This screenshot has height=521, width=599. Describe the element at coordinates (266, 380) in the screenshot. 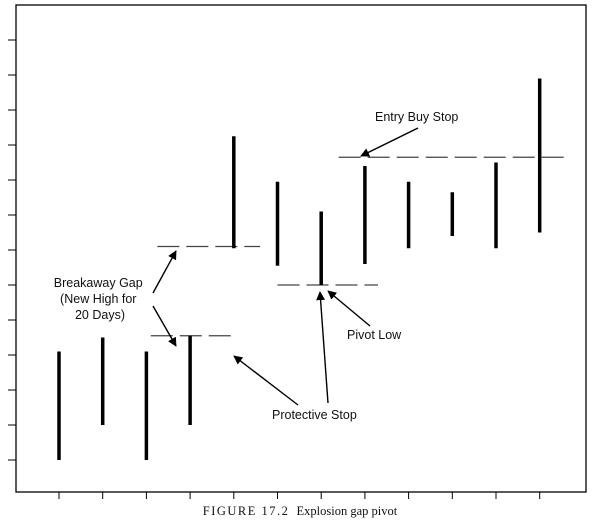

I see `protective-stop-arrow-left` at that location.